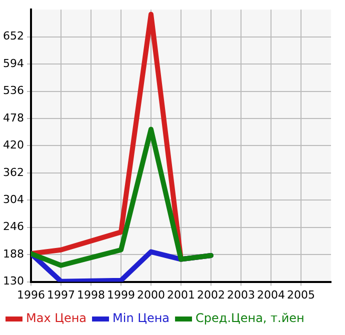 Image resolution: width=345 pixels, height=335 pixels. I want to click on x-tick-label: 2000, so click(150, 295).